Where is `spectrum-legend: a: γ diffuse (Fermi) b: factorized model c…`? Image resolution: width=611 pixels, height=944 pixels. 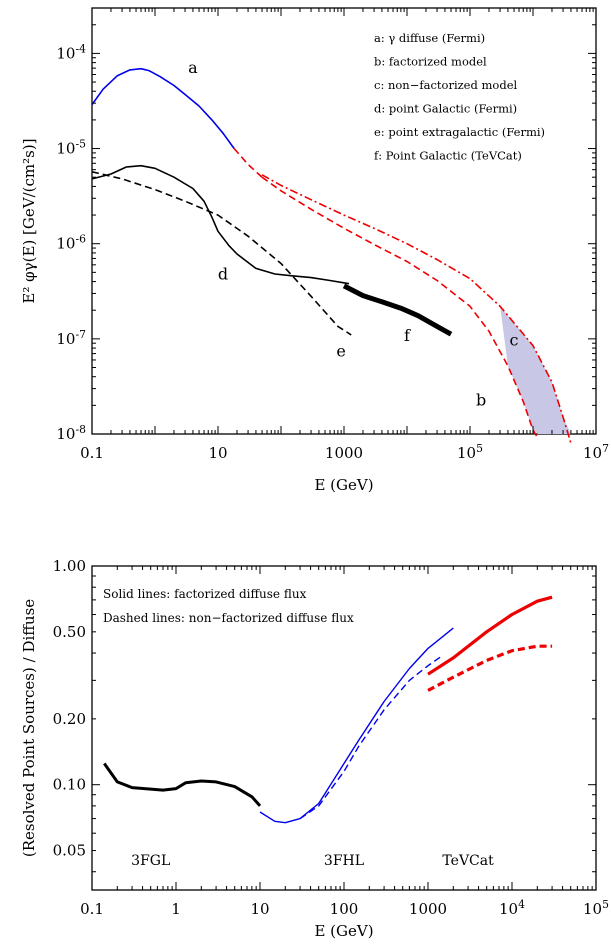 spectrum-legend: a: γ diffuse (Fermi) b: factorized model c… is located at coordinates (459, 97).